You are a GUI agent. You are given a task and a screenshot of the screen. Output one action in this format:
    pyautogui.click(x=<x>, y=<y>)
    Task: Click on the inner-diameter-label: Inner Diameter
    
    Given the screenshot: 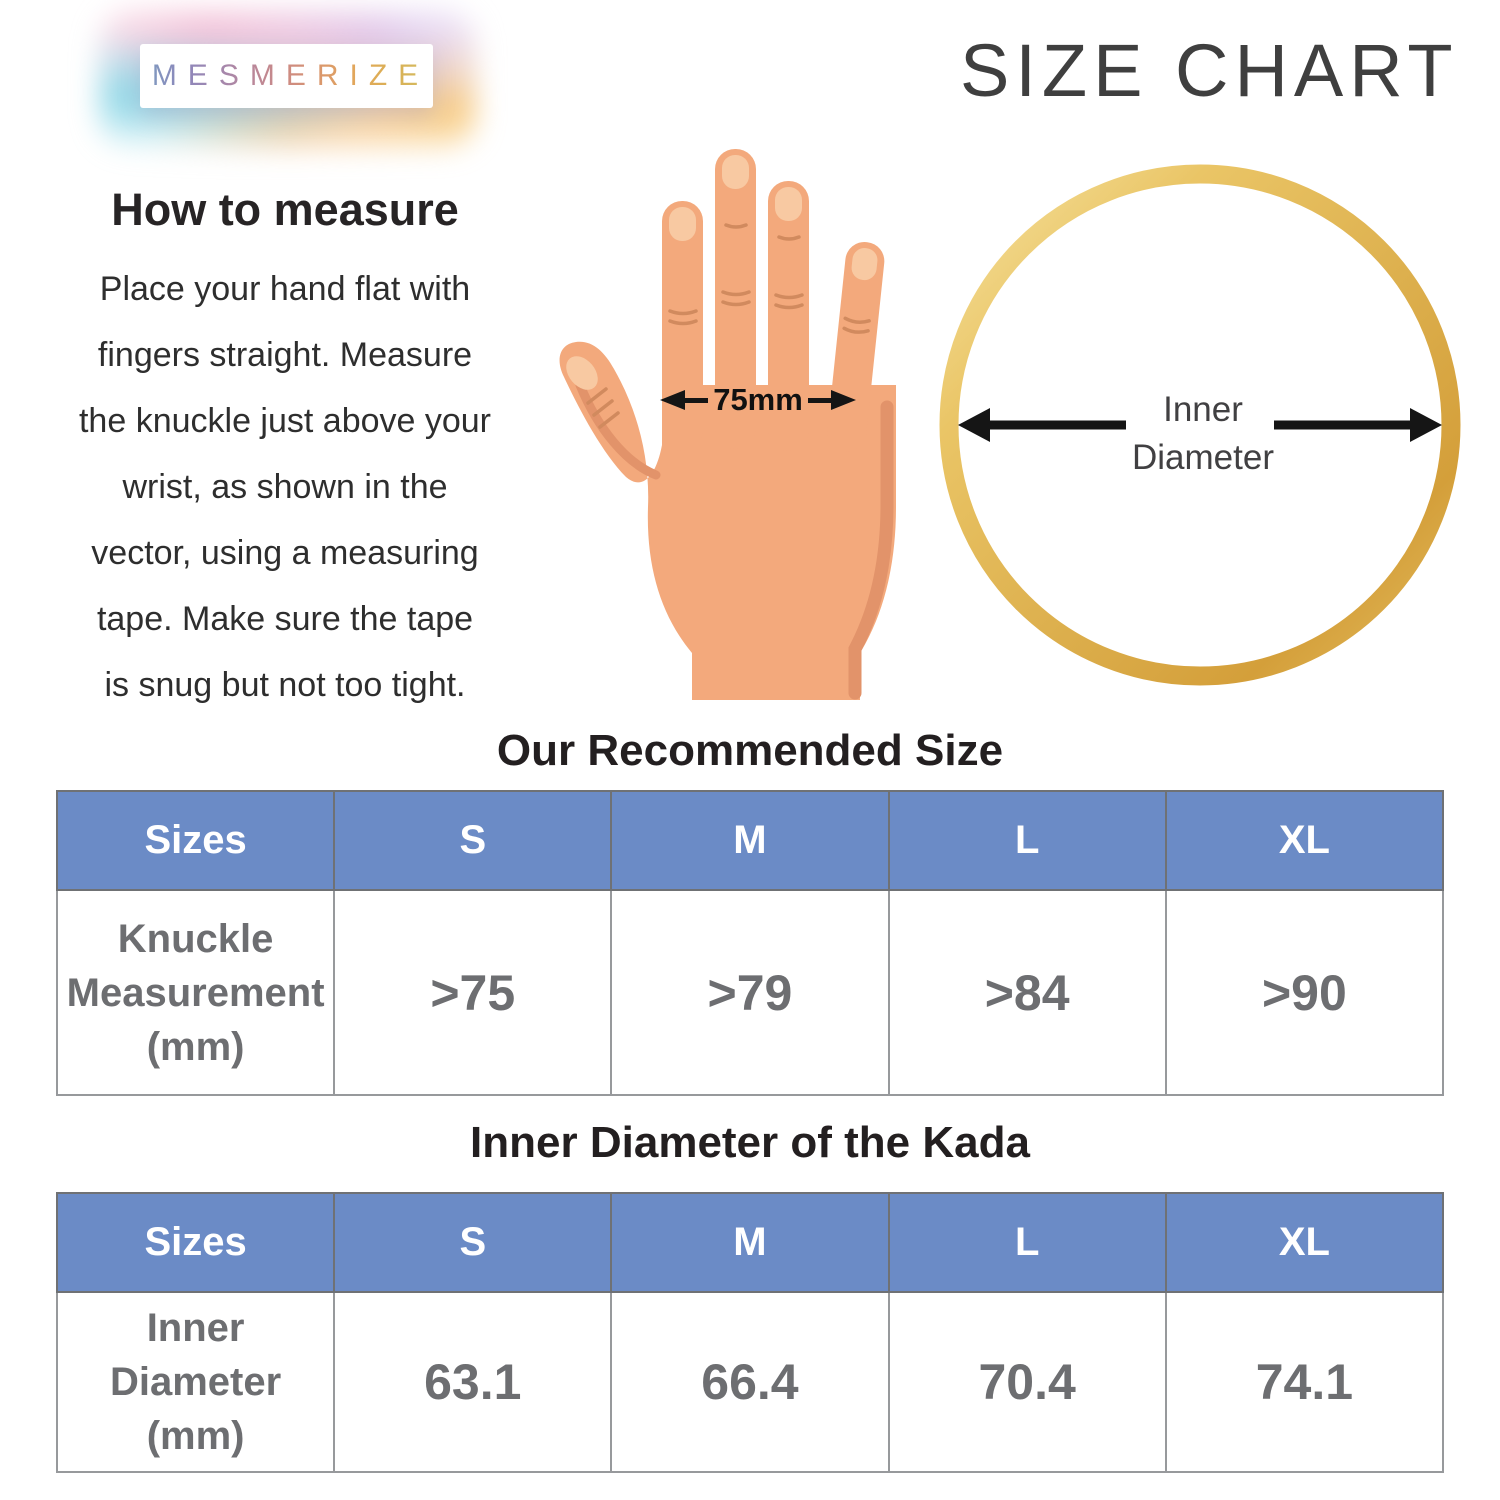 What is the action you would take?
    pyautogui.click(x=1203, y=433)
    